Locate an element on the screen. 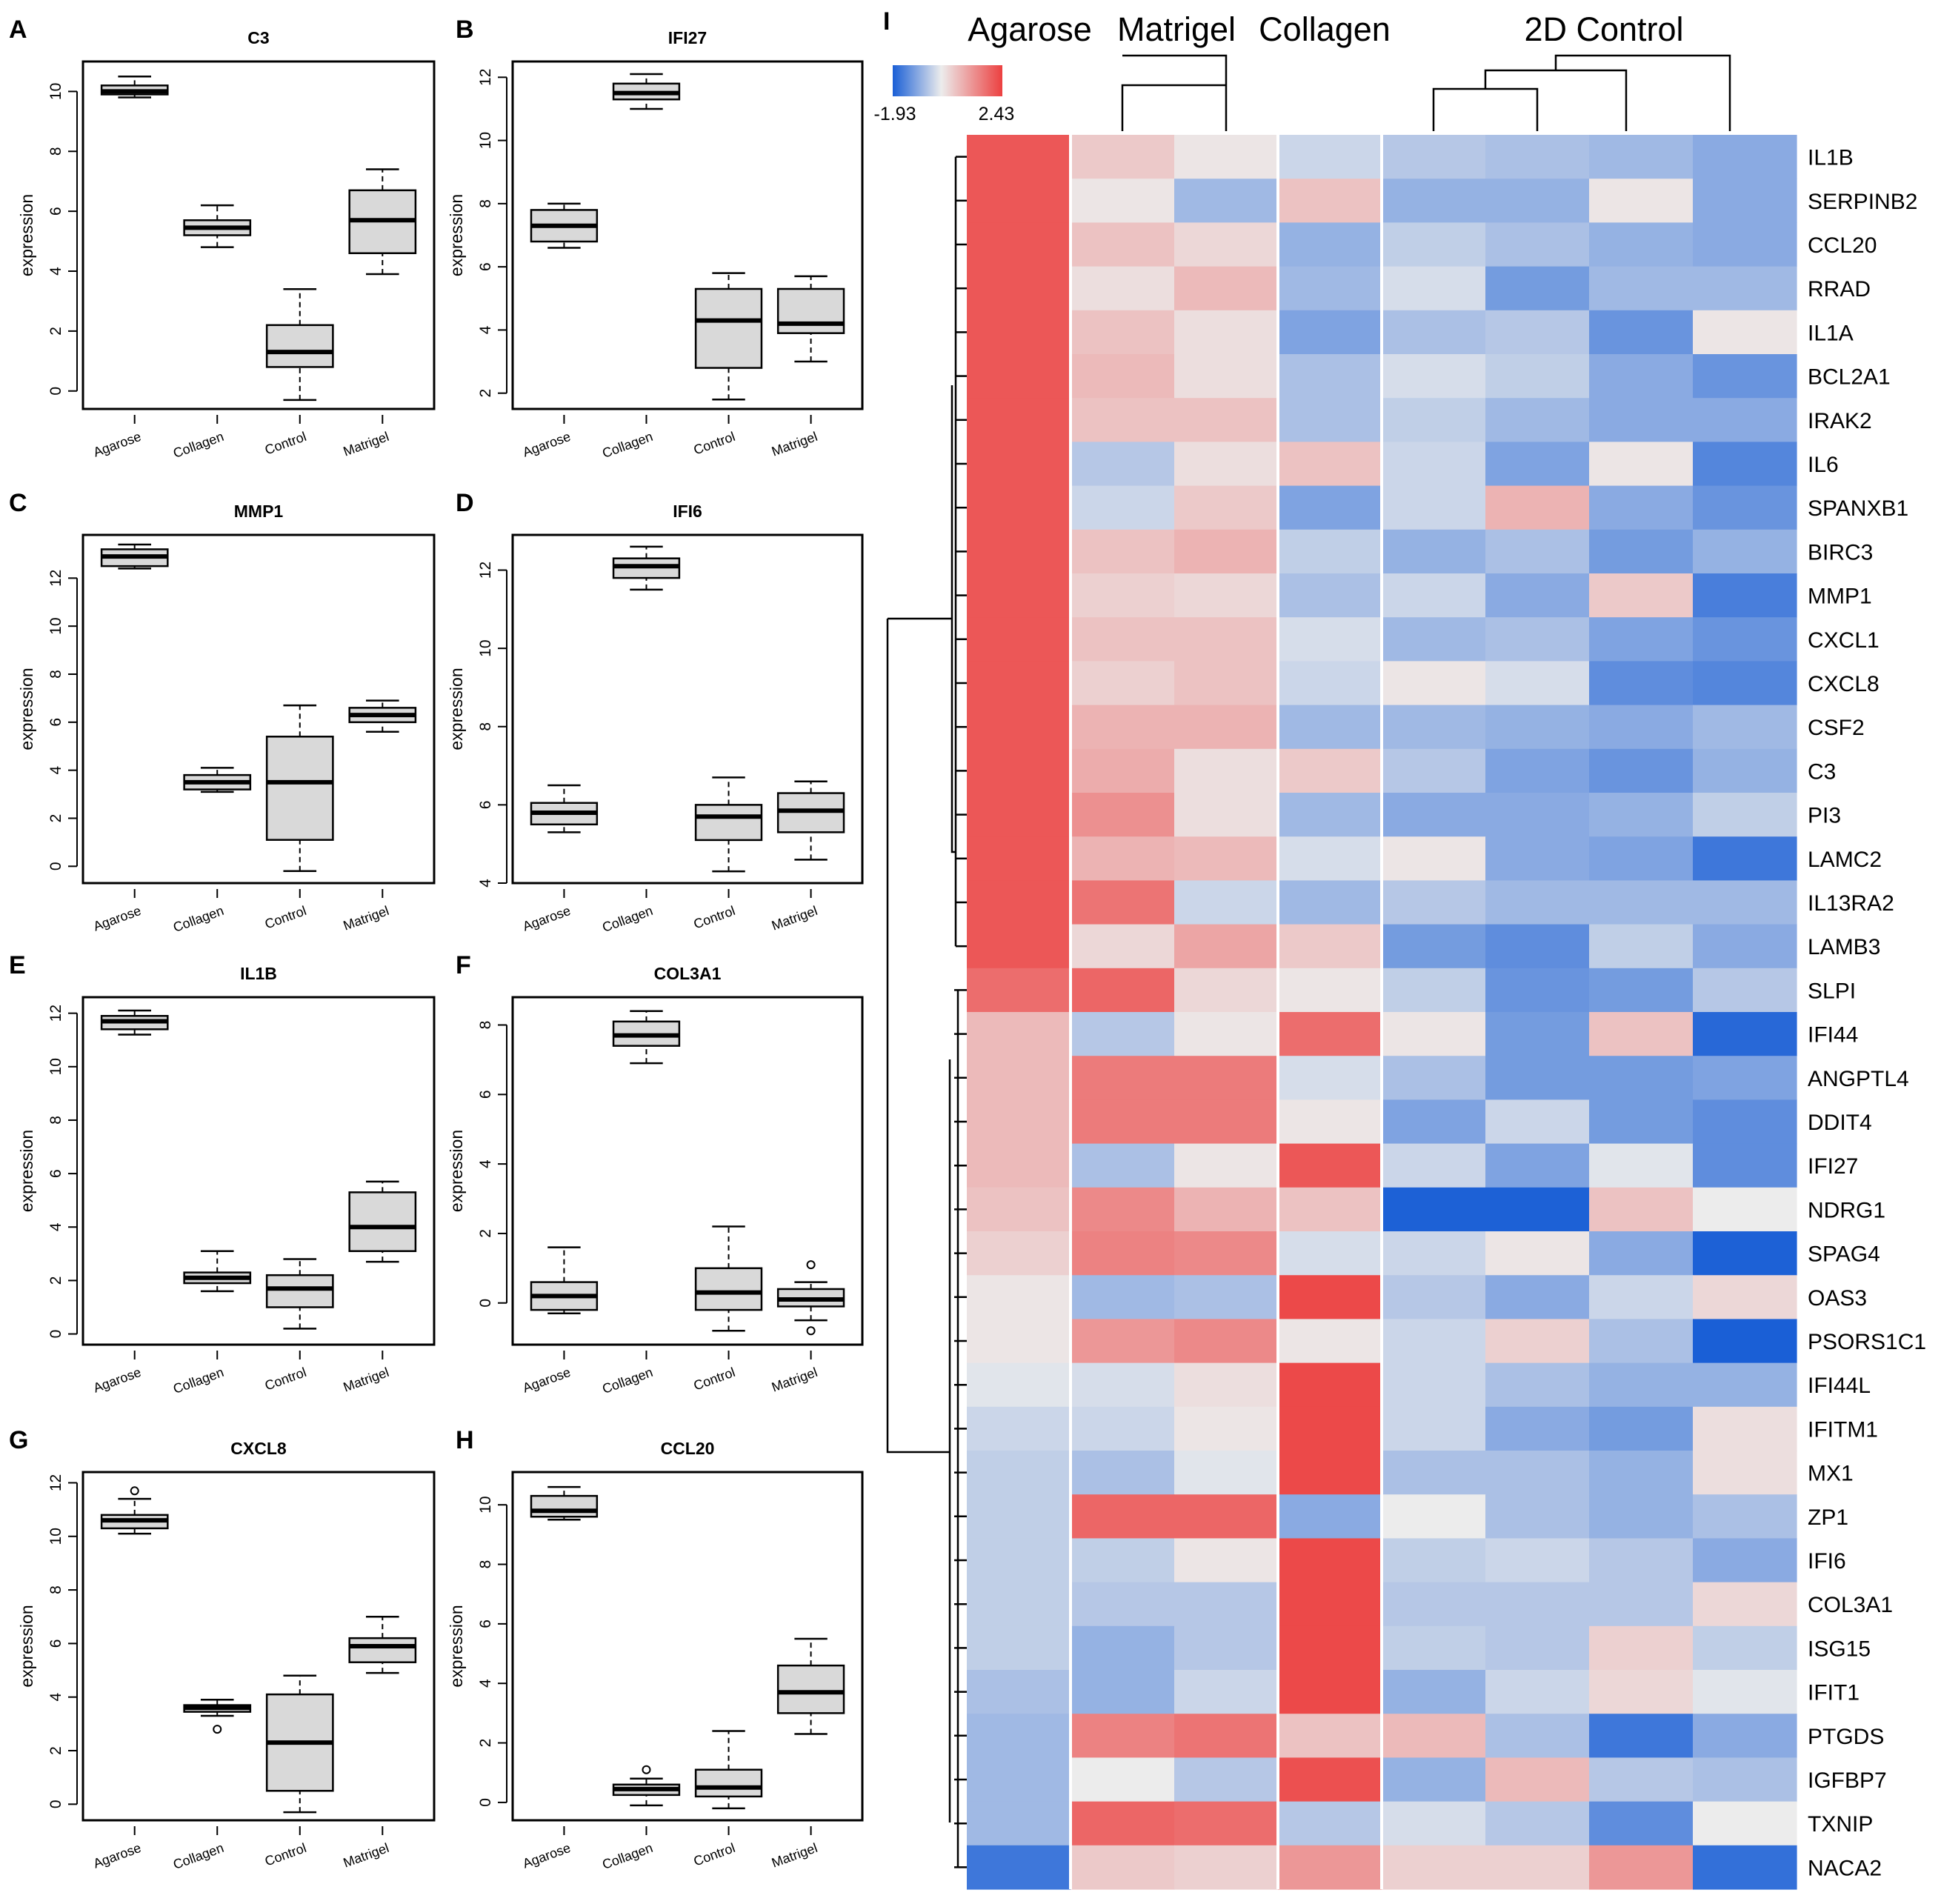  gene-label: OAS3 is located at coordinates (1837, 1299).